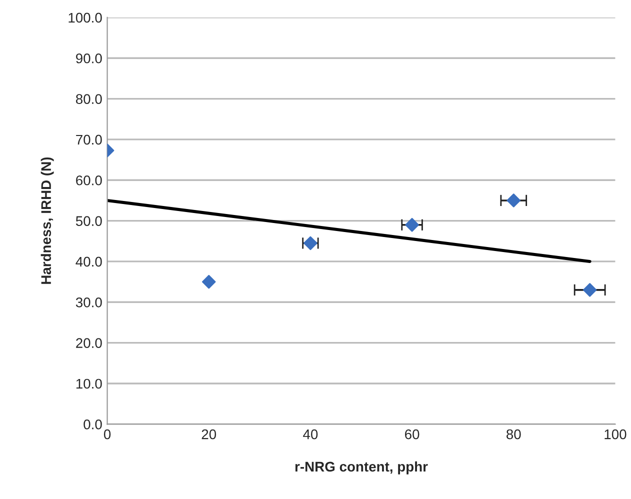 The height and width of the screenshot is (499, 631). I want to click on y-tick-label: 60.0, so click(89, 180).